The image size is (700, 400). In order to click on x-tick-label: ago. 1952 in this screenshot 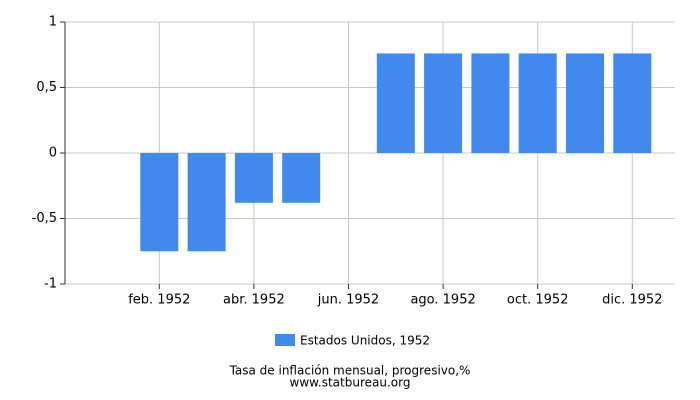, I will do `click(442, 300)`.